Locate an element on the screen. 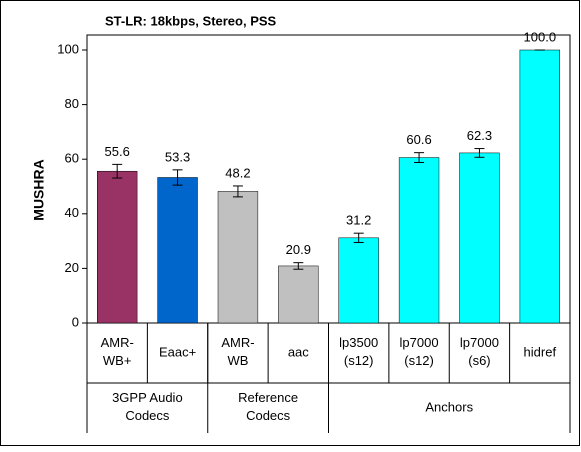  y-axis-label: MUSHRA is located at coordinates (39, 189).